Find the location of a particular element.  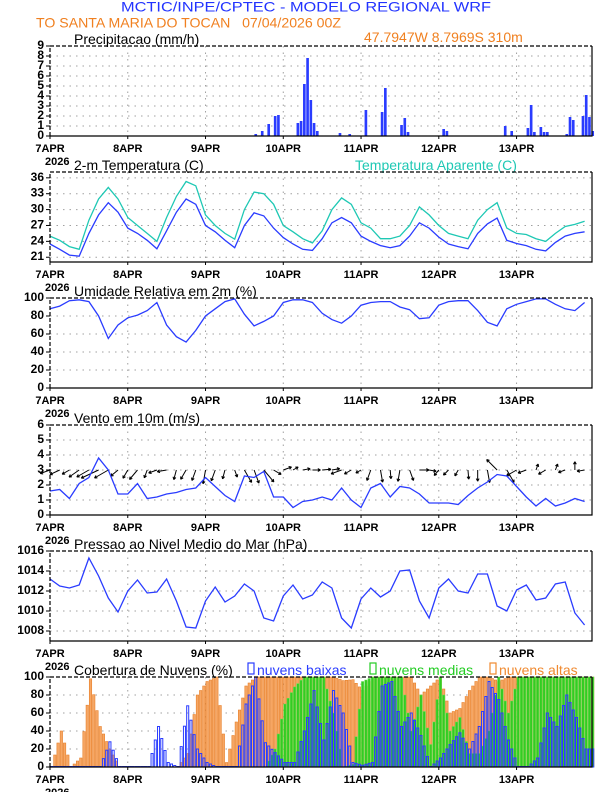

xtick-label: 12APR is located at coordinates (439, 275).